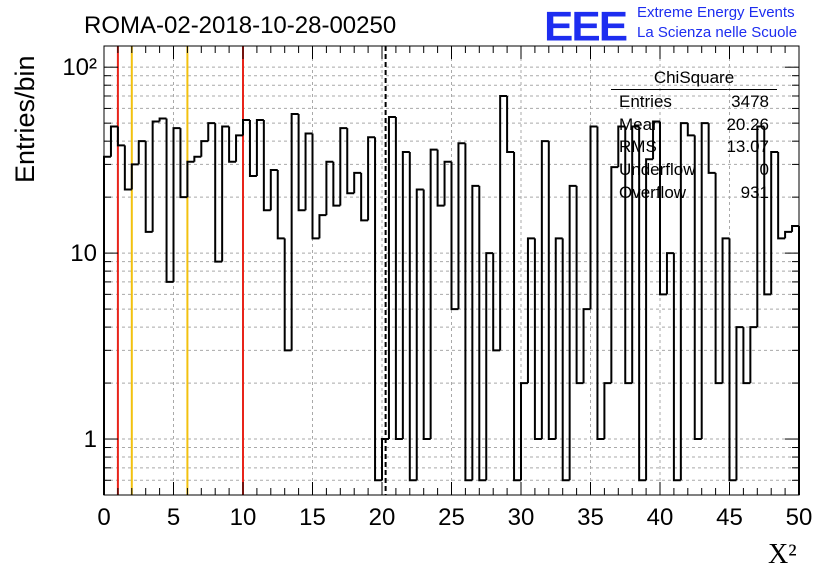 This screenshot has height=572, width=836. I want to click on stats-value: 3478, so click(750, 101).